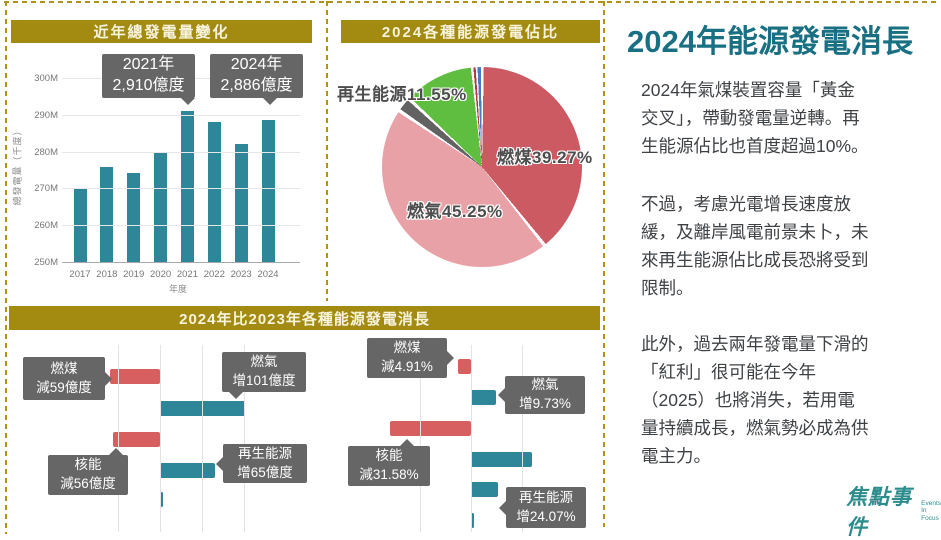 The image size is (941, 540). What do you see at coordinates (470, 2) in the screenshot?
I see `divider-top` at bounding box center [470, 2].